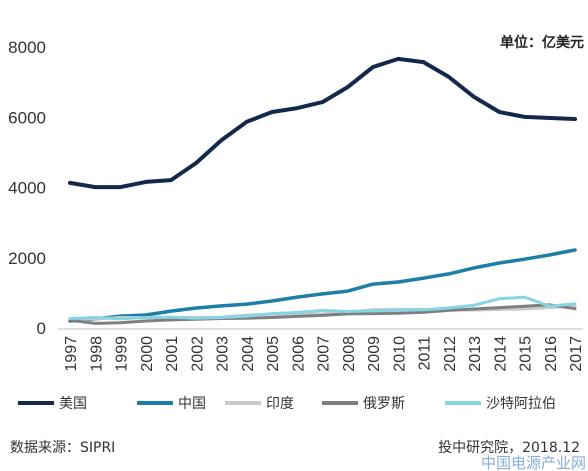 The height and width of the screenshot is (471, 588). I want to click on legend-item-russia: 俄罗斯, so click(363, 403).